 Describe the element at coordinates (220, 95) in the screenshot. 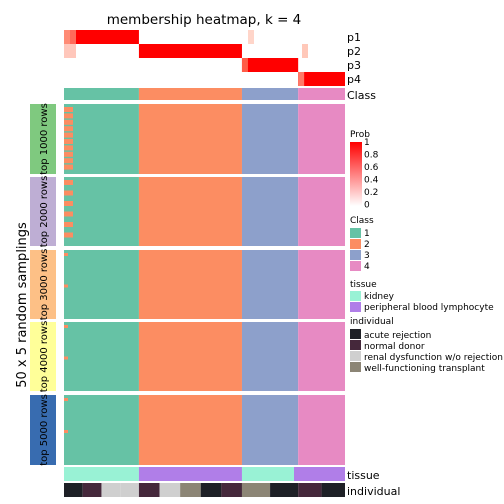

I see `class-bar: Class` at that location.